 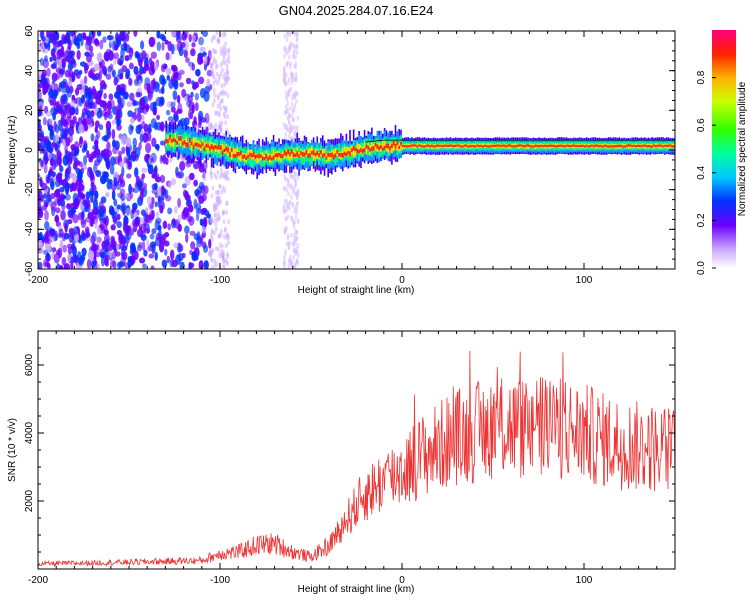 What do you see at coordinates (29, 71) in the screenshot?
I see `spectrogram-ytick-label: 40` at bounding box center [29, 71].